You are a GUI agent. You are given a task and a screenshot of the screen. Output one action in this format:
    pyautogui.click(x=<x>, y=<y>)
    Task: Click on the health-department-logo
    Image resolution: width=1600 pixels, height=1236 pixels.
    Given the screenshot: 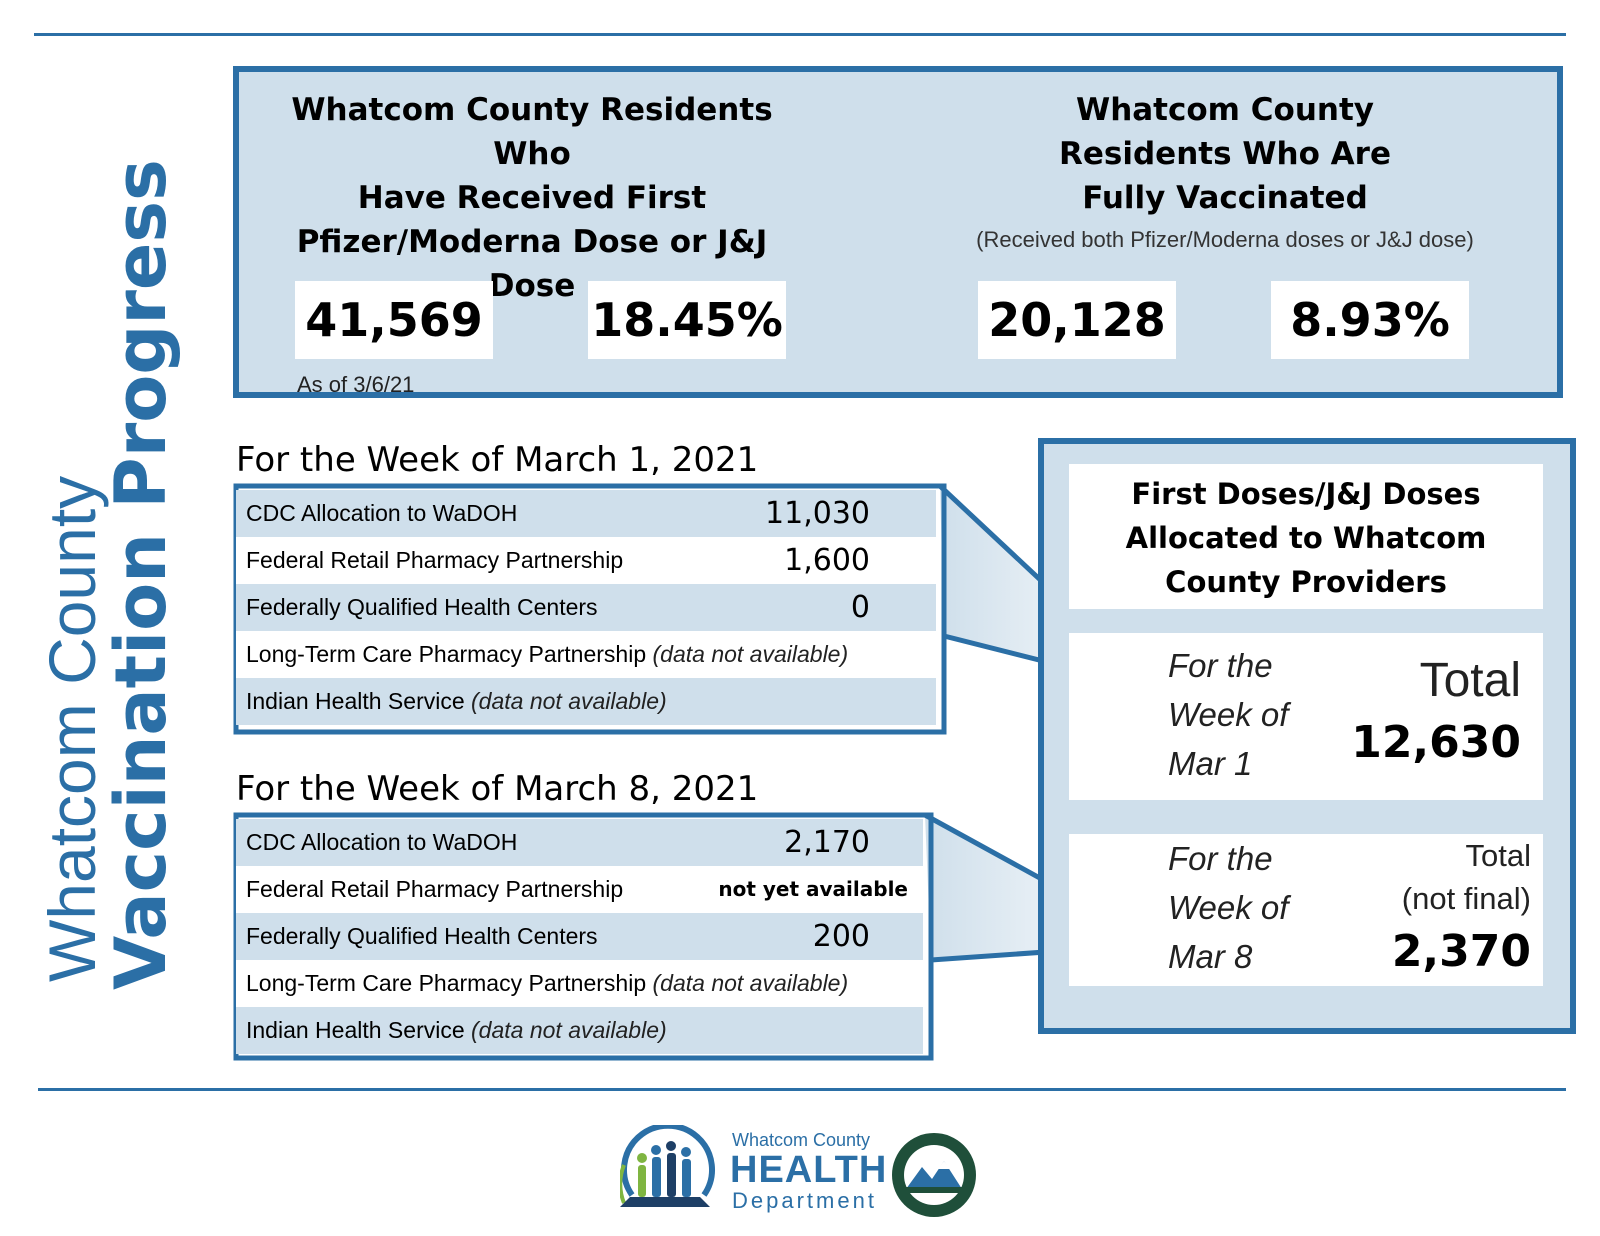 What is the action you would take?
    pyautogui.click(x=798, y=1171)
    